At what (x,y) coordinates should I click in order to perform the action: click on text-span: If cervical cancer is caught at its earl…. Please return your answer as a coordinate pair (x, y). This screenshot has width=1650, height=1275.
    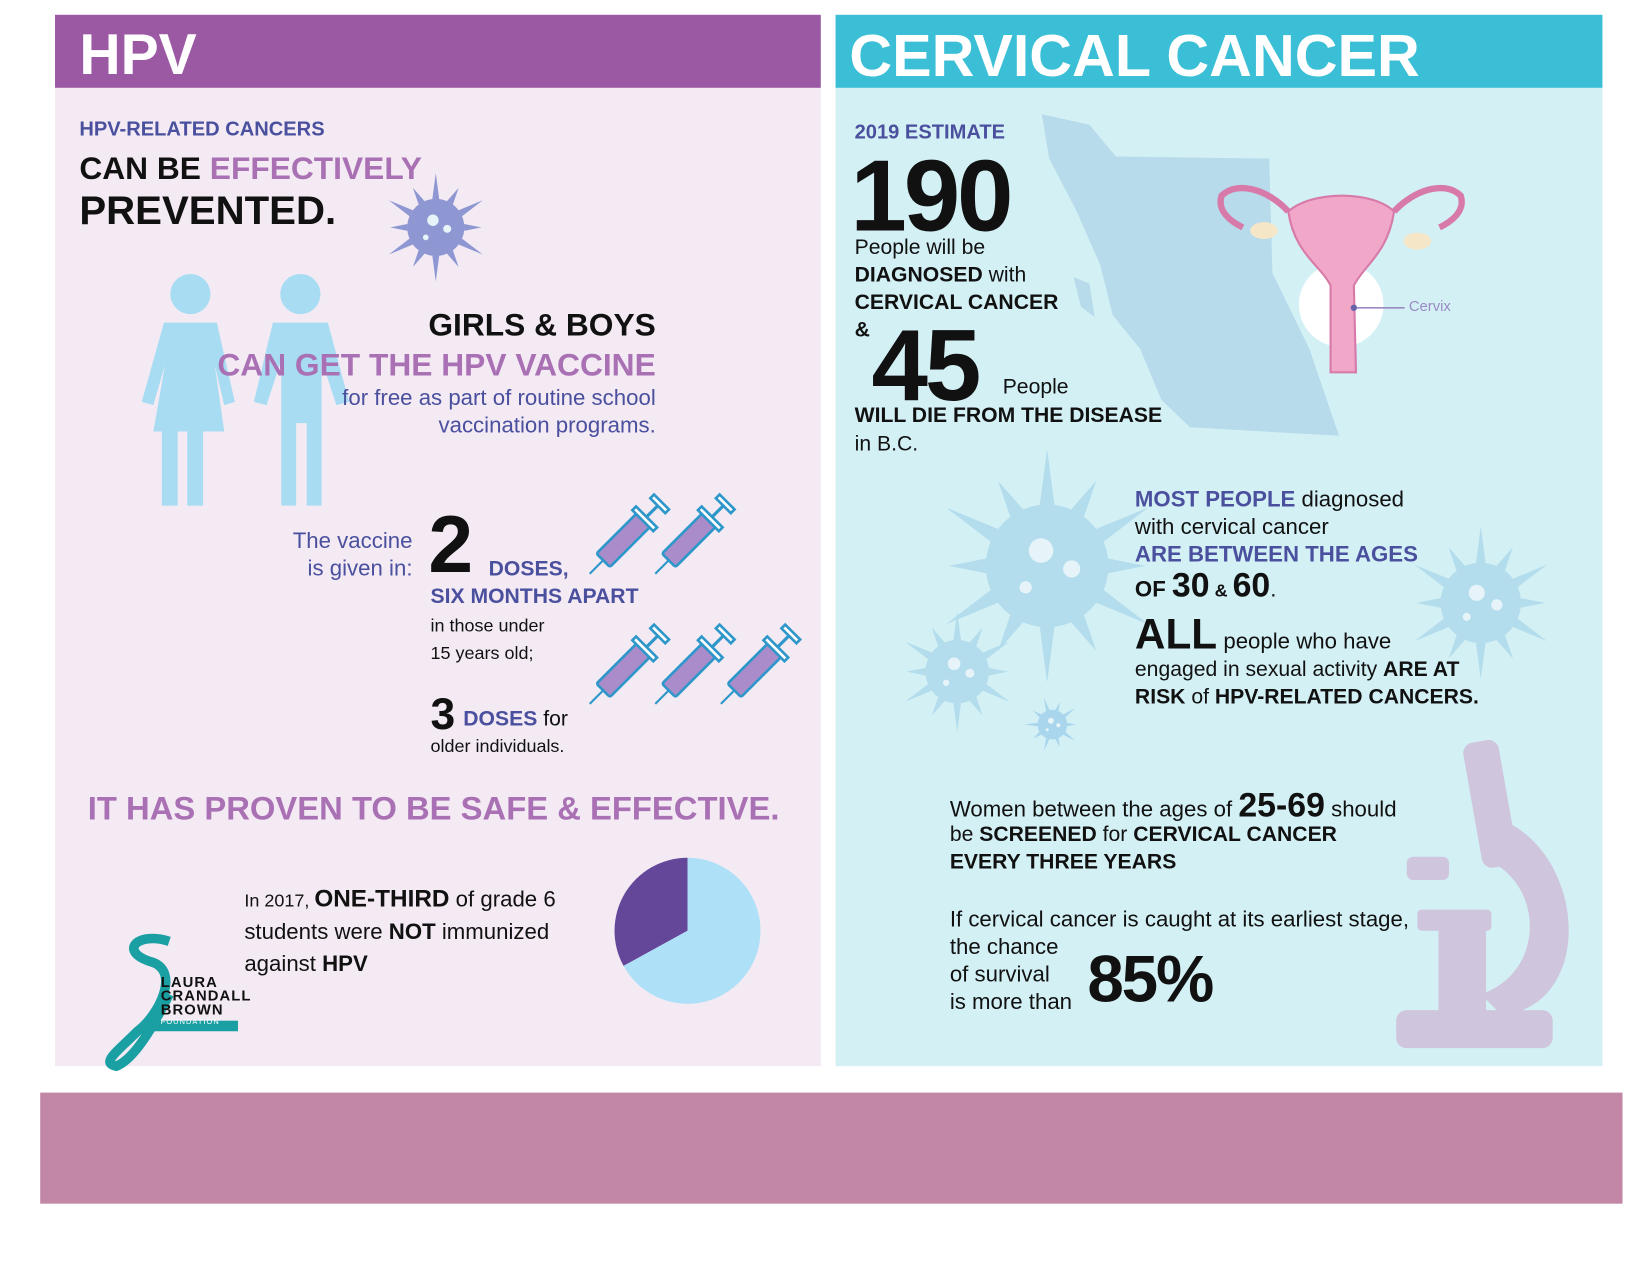
    Looking at the image, I should click on (1179, 919).